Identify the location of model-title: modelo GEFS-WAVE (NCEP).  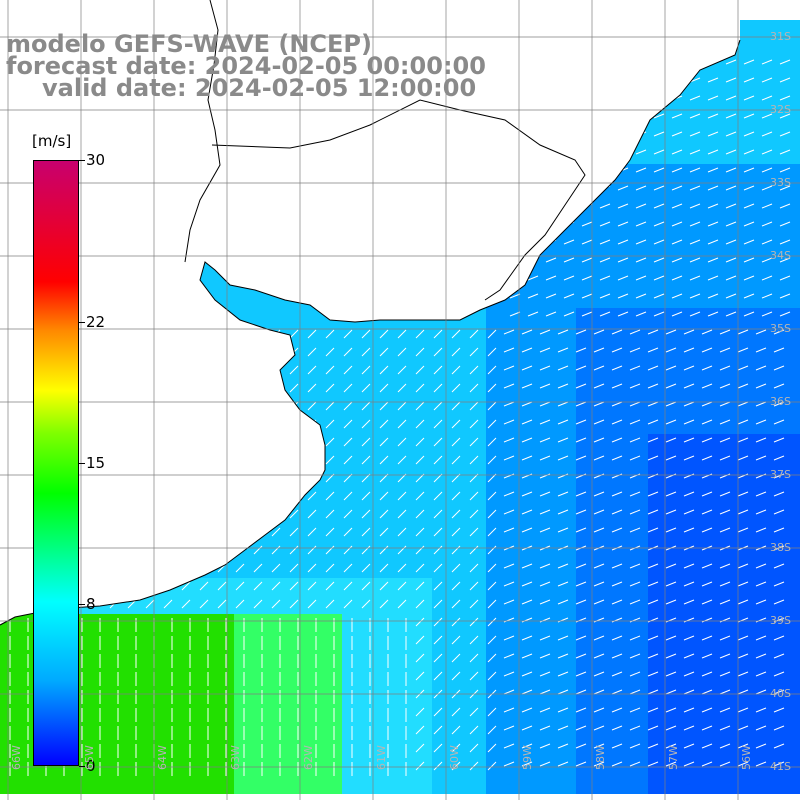
(189, 44).